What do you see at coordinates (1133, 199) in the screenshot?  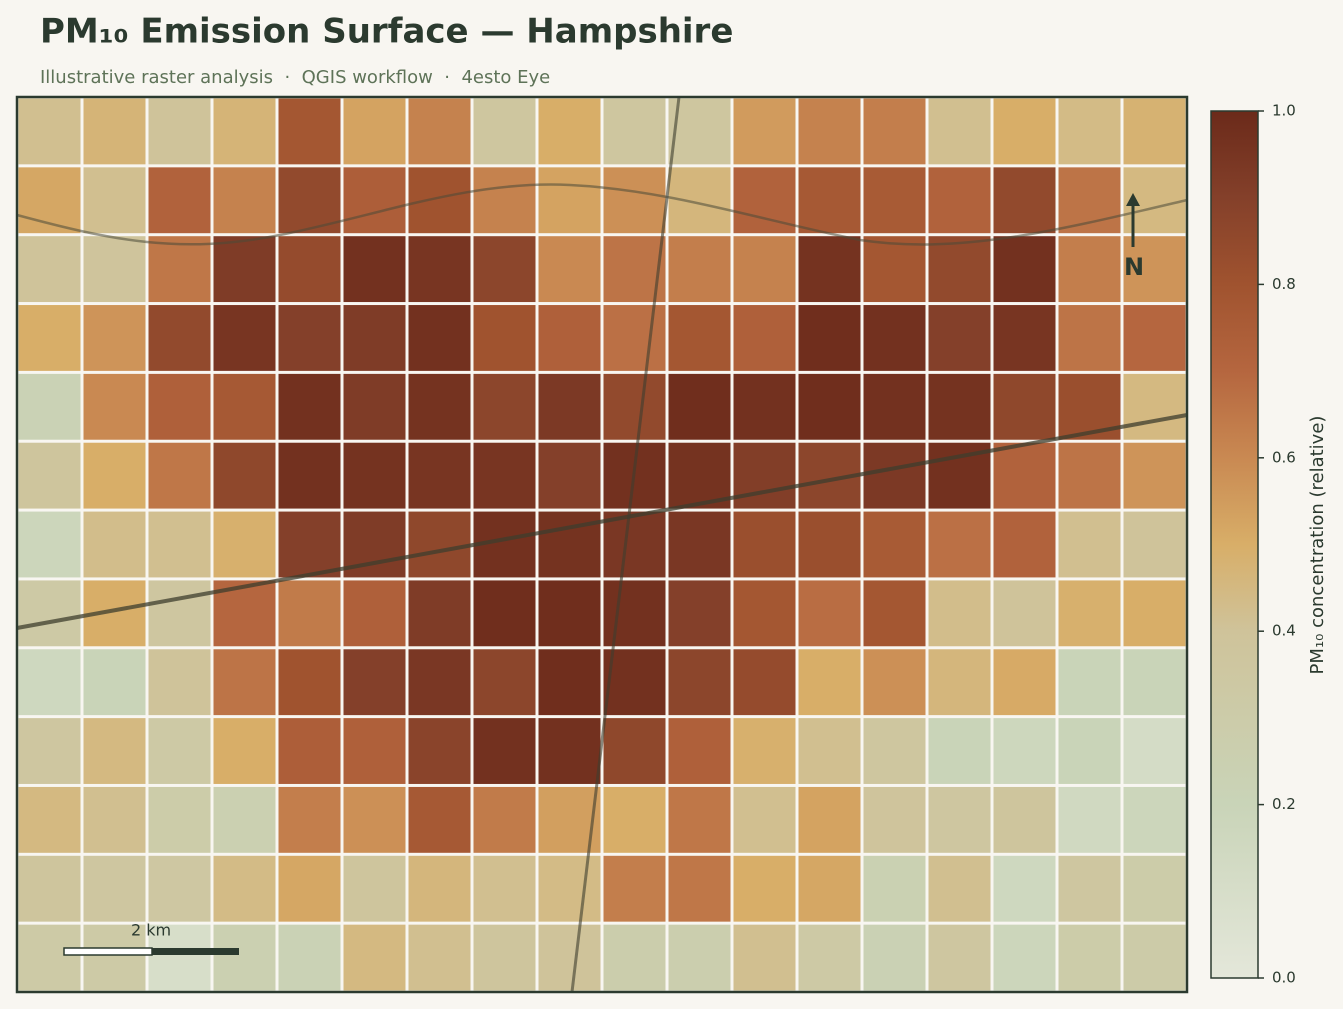 I see `north-arrow-head` at bounding box center [1133, 199].